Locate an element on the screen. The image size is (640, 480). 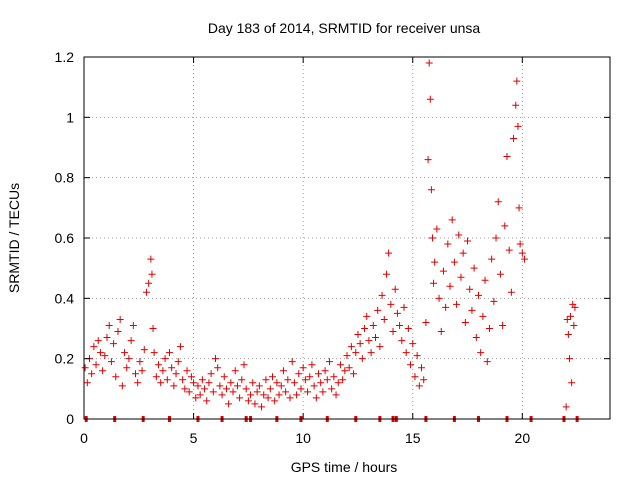
x-tick-labels: 0 5 10 15 20 is located at coordinates (305, 438).